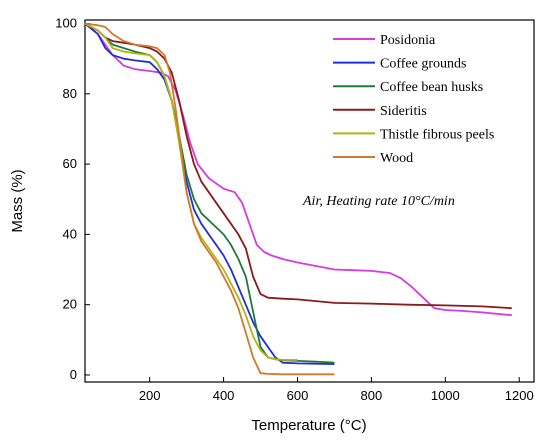 The height and width of the screenshot is (443, 550). What do you see at coordinates (150, 395) in the screenshot?
I see `x-tick-label: 200` at bounding box center [150, 395].